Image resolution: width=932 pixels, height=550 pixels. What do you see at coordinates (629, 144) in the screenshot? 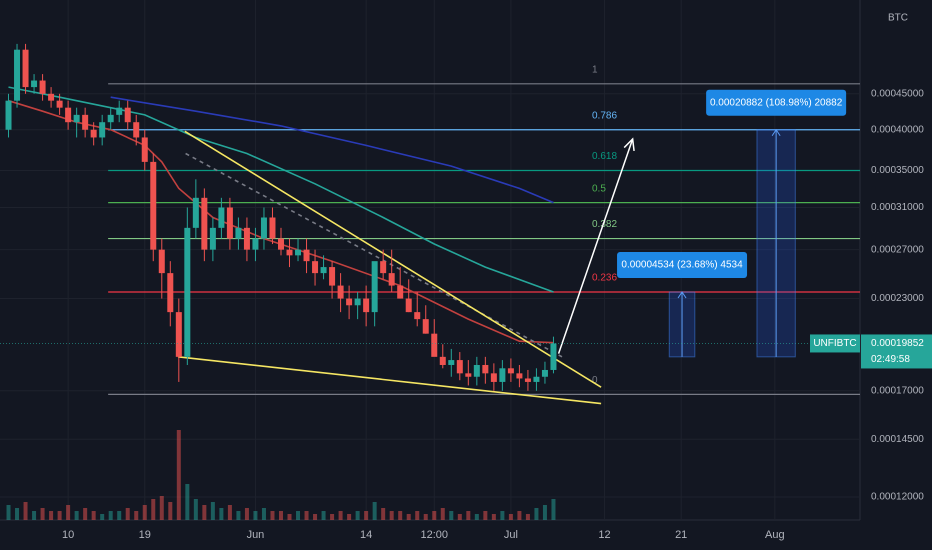
I see `arrow-head` at bounding box center [629, 144].